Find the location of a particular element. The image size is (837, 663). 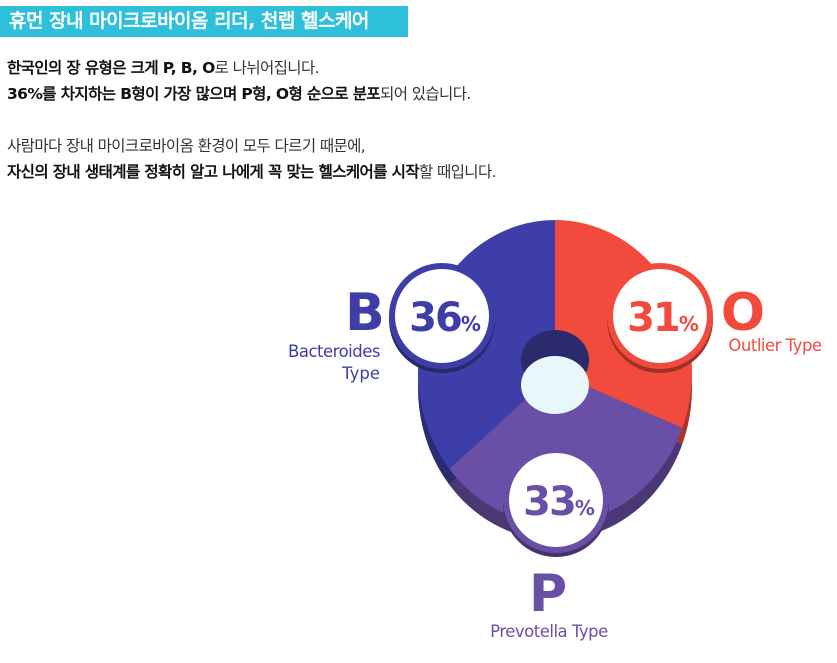

intro-line-1-rest: 로 나뉘어집니다. is located at coordinates (267, 68).